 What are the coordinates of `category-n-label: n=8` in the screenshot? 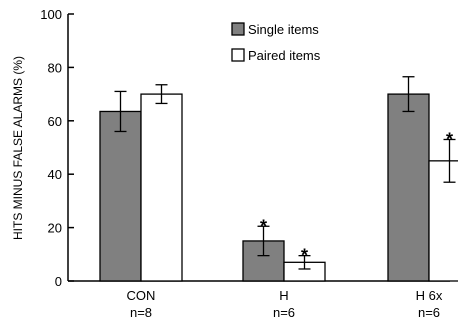 It's located at (141, 312).